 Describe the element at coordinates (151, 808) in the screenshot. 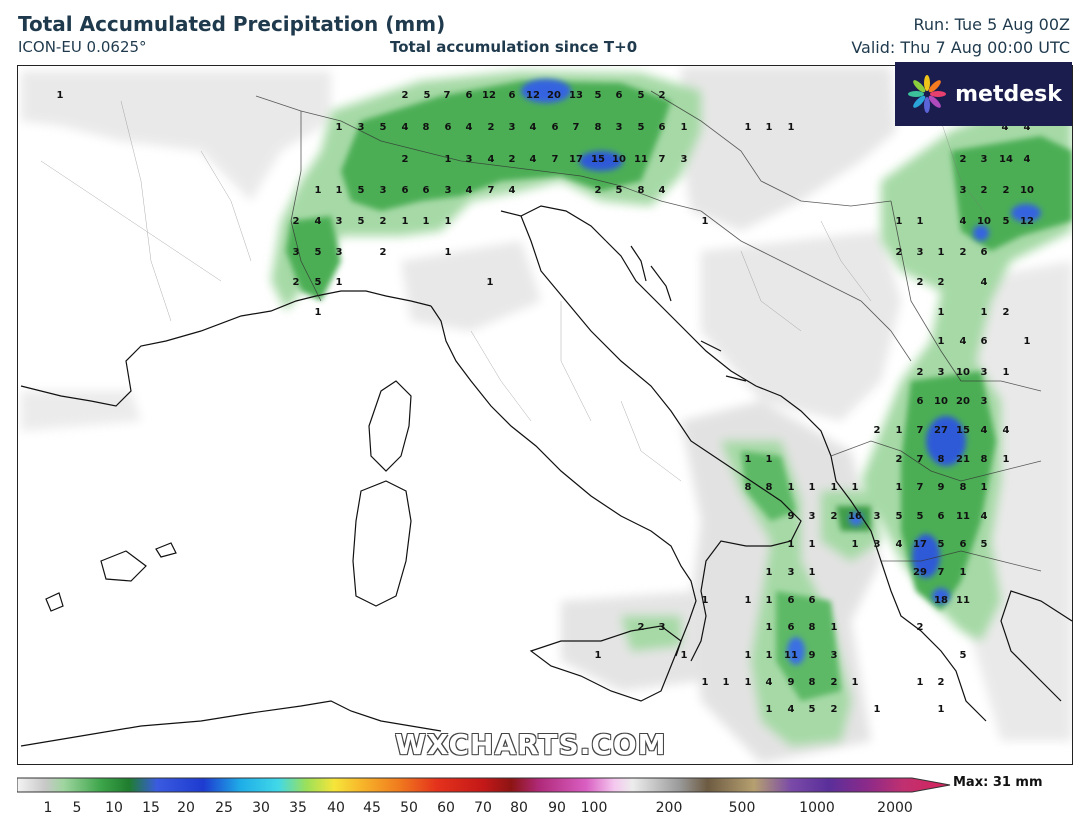

I see `legend-tick-label: 15` at that location.